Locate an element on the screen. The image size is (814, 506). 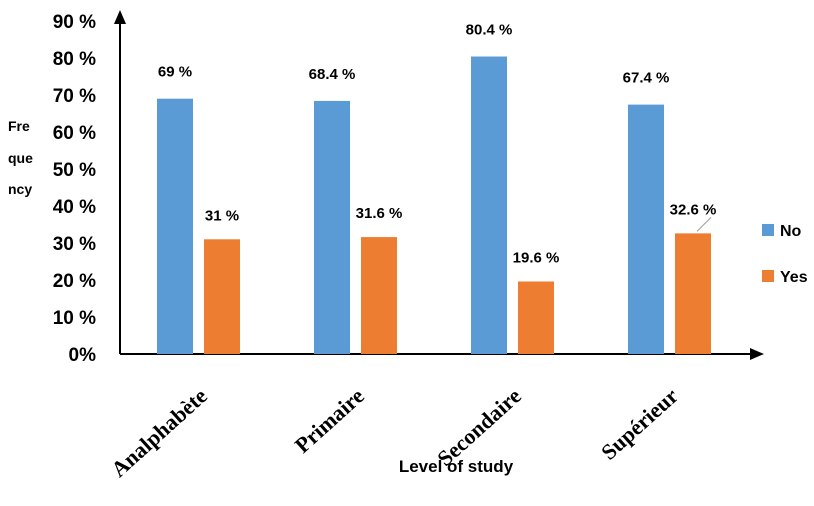
legend: No Yes is located at coordinates (785, 254).